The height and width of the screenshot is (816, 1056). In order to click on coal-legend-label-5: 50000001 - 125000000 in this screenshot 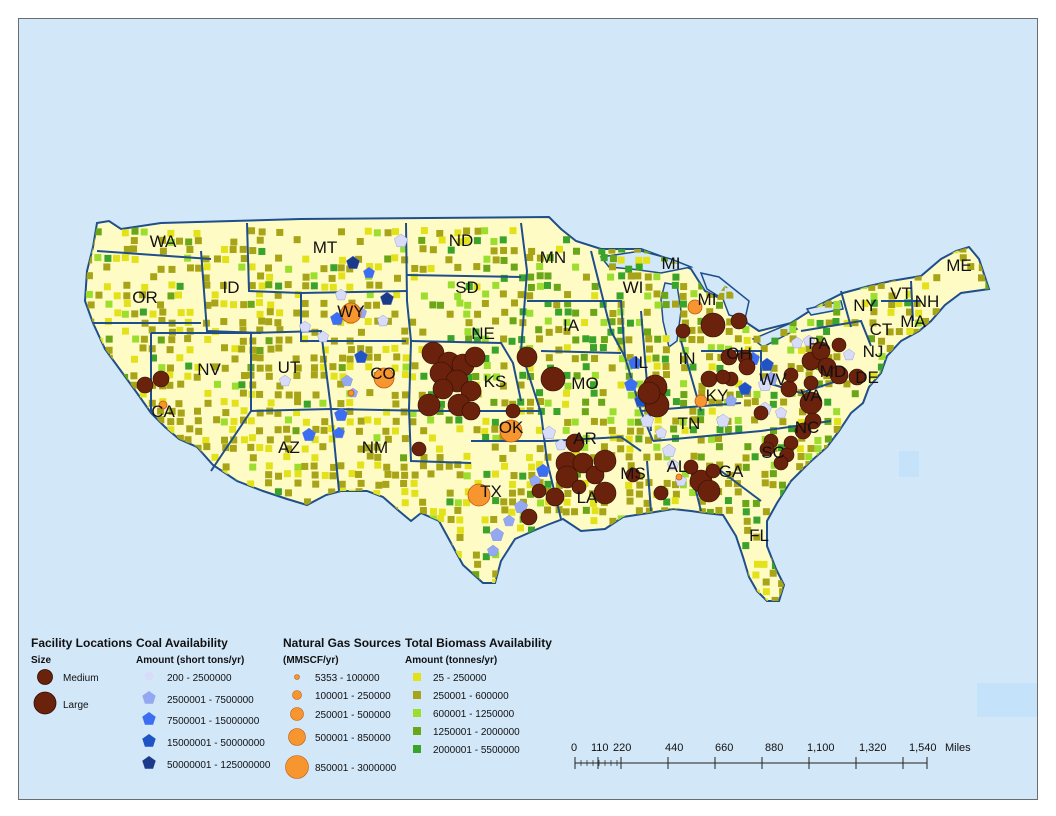, I will do `click(219, 765)`.